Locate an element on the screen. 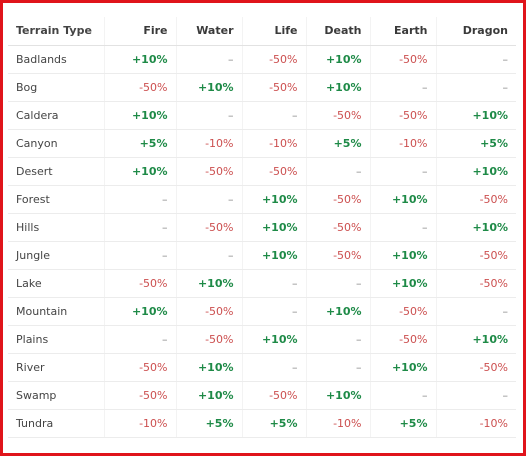  terrain-name-cell: Plains is located at coordinates (56, 339).